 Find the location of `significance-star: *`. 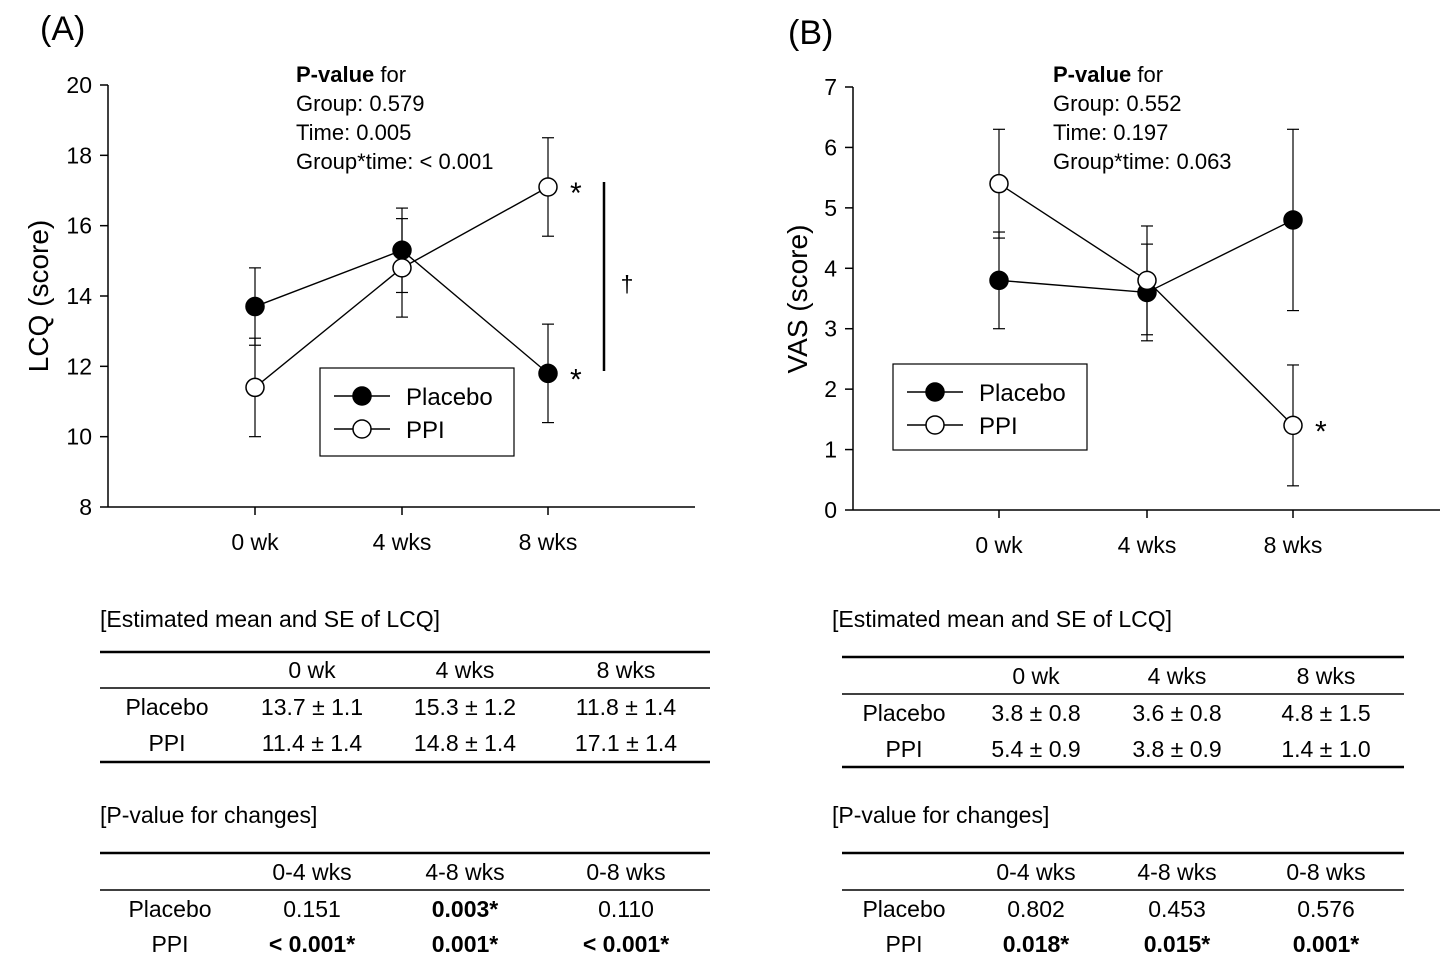

significance-star: * is located at coordinates (1321, 431).